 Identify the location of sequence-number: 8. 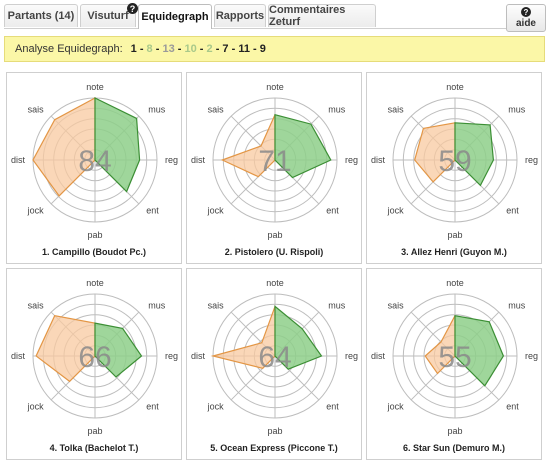
(149, 49).